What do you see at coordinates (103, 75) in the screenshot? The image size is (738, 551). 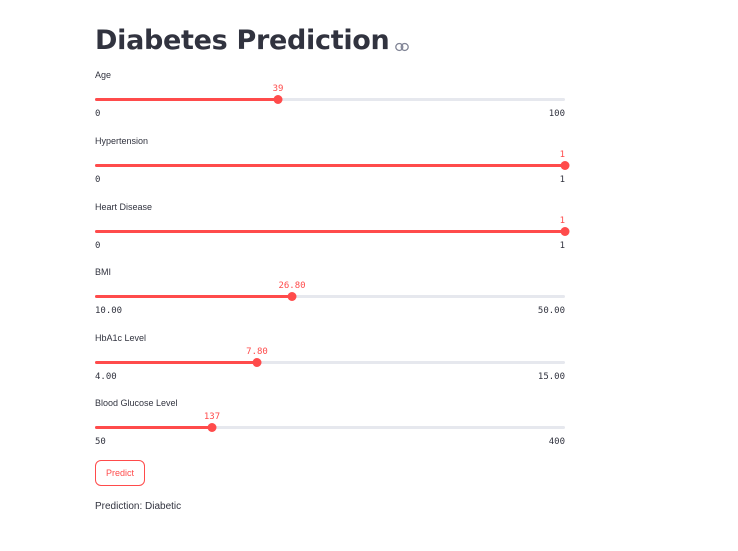 I see `slider-label: Age` at bounding box center [103, 75].